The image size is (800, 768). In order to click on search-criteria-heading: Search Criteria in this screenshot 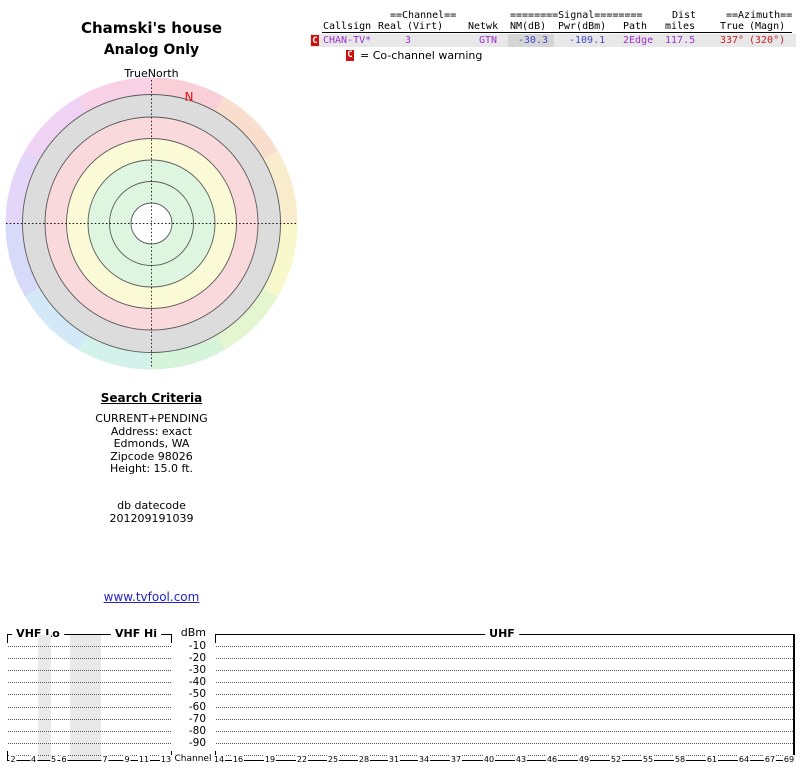, I will do `click(151, 398)`.